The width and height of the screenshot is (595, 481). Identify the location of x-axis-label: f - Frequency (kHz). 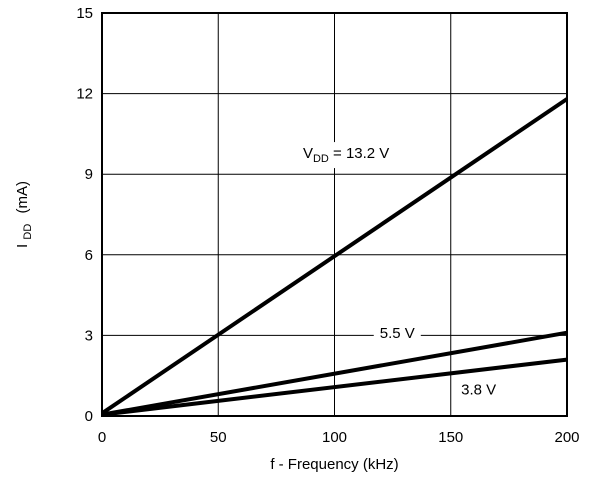
(334, 464).